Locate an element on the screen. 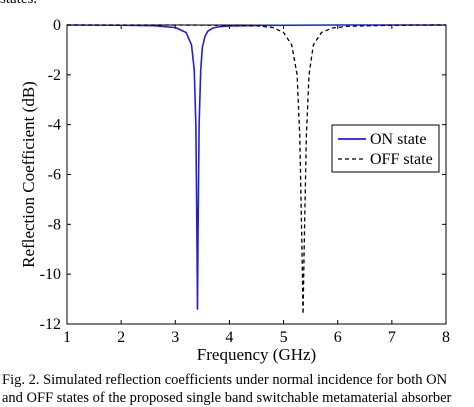 The width and height of the screenshot is (474, 407). x-tick-label: 2 is located at coordinates (121, 337).